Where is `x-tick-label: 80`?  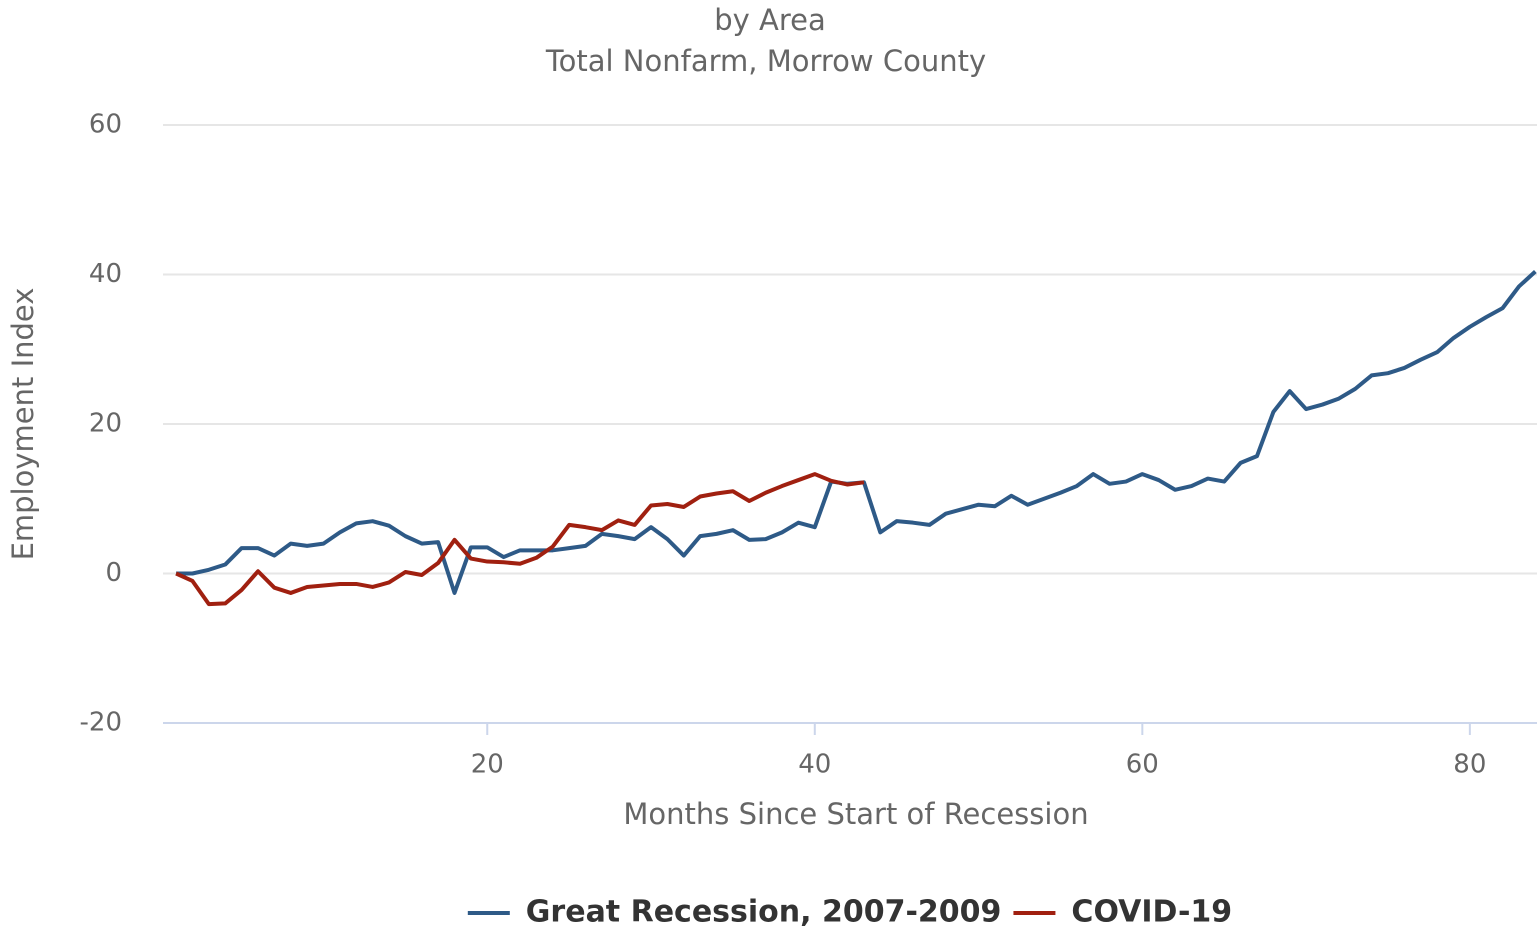 x-tick-label: 80 is located at coordinates (1469, 765).